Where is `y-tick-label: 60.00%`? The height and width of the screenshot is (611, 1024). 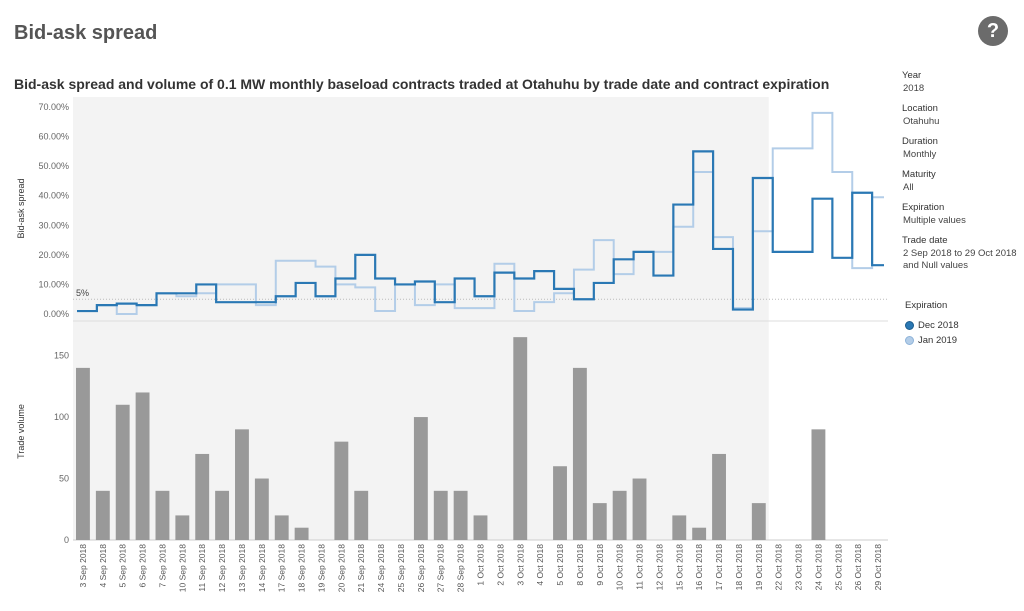
y-tick-label: 60.00% is located at coordinates (53, 137).